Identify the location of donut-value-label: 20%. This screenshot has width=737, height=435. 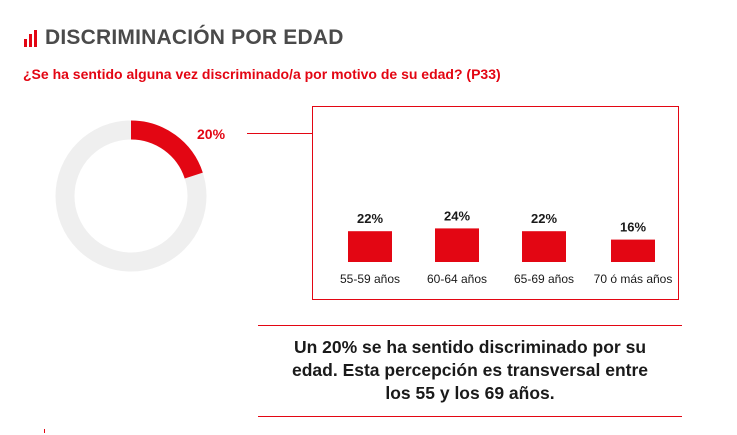
(211, 134).